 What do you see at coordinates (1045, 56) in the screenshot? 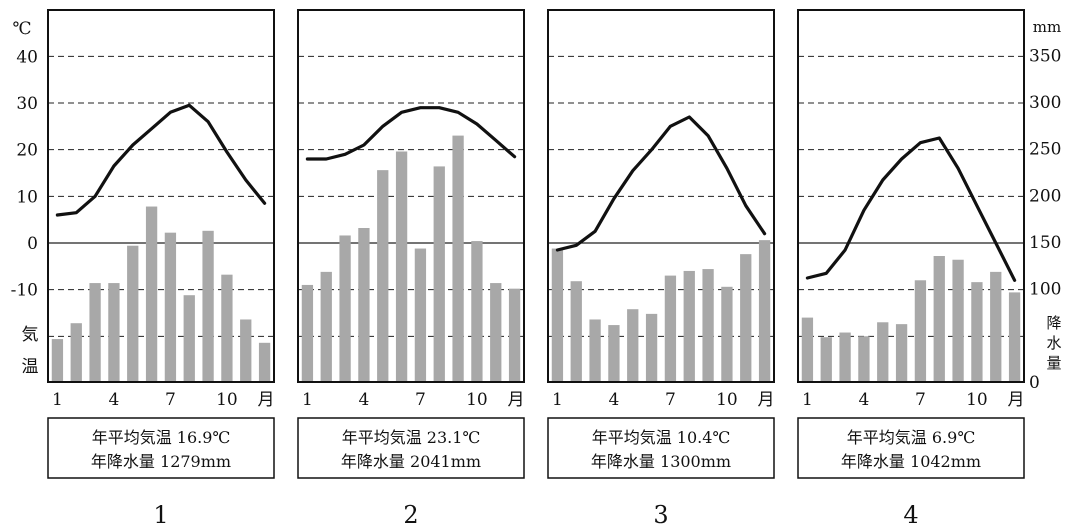
I see `right-axis-tick-label: 350` at bounding box center [1045, 56].